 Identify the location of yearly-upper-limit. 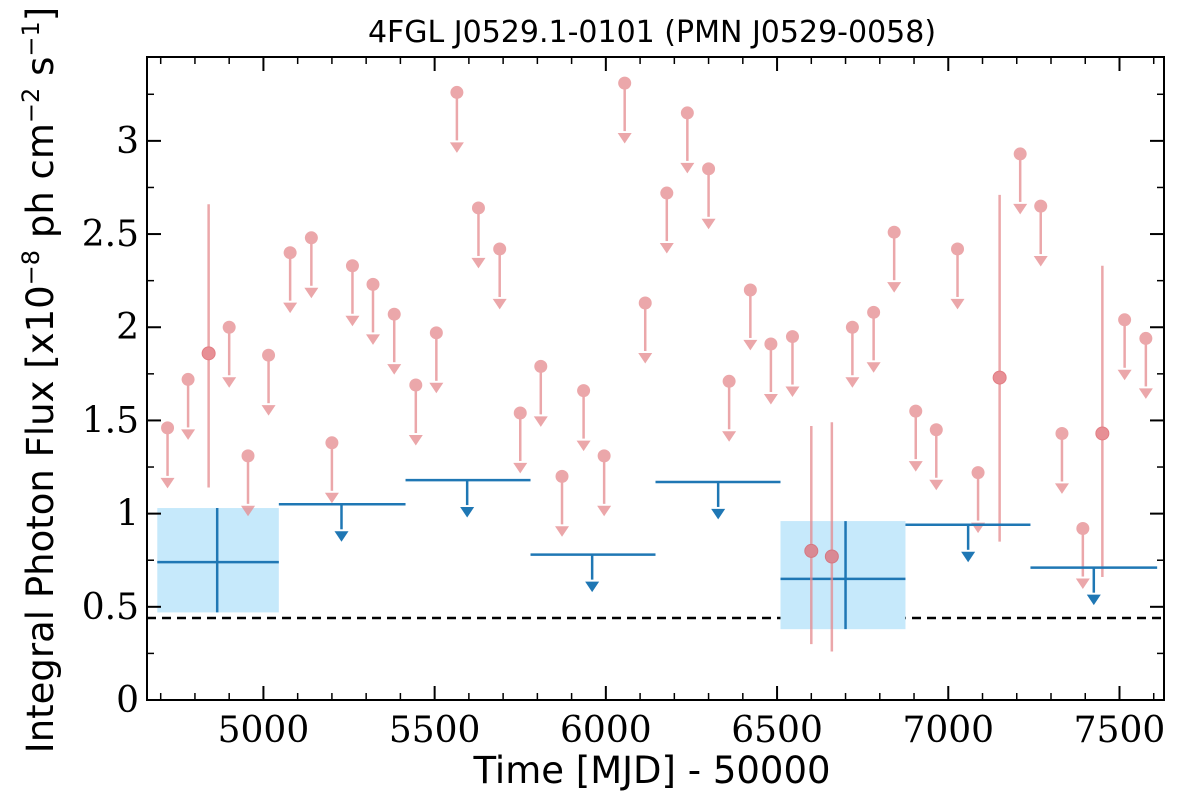
(1094, 586).